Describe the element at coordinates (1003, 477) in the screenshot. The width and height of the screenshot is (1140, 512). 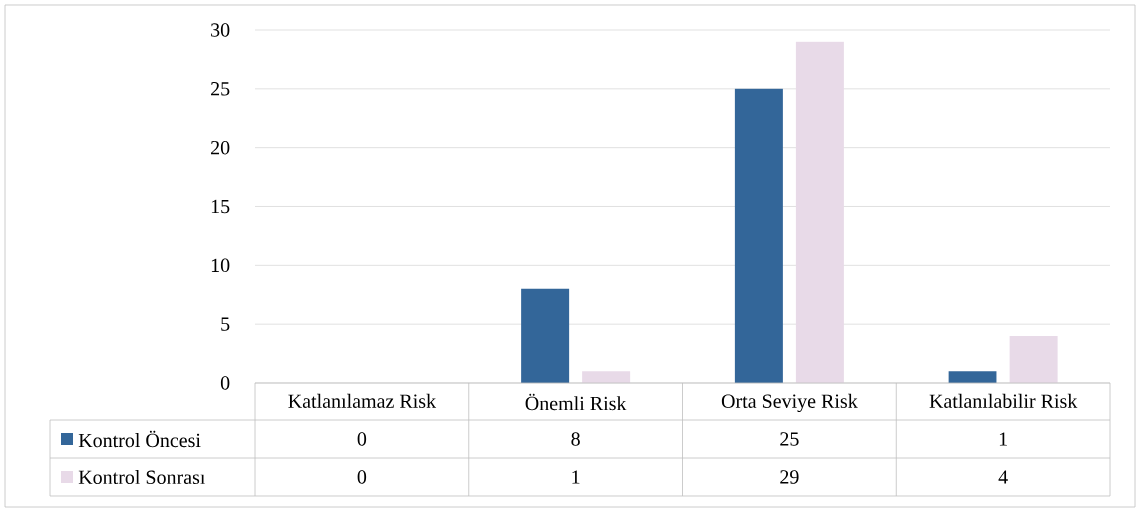
I see `data-label: 4` at that location.